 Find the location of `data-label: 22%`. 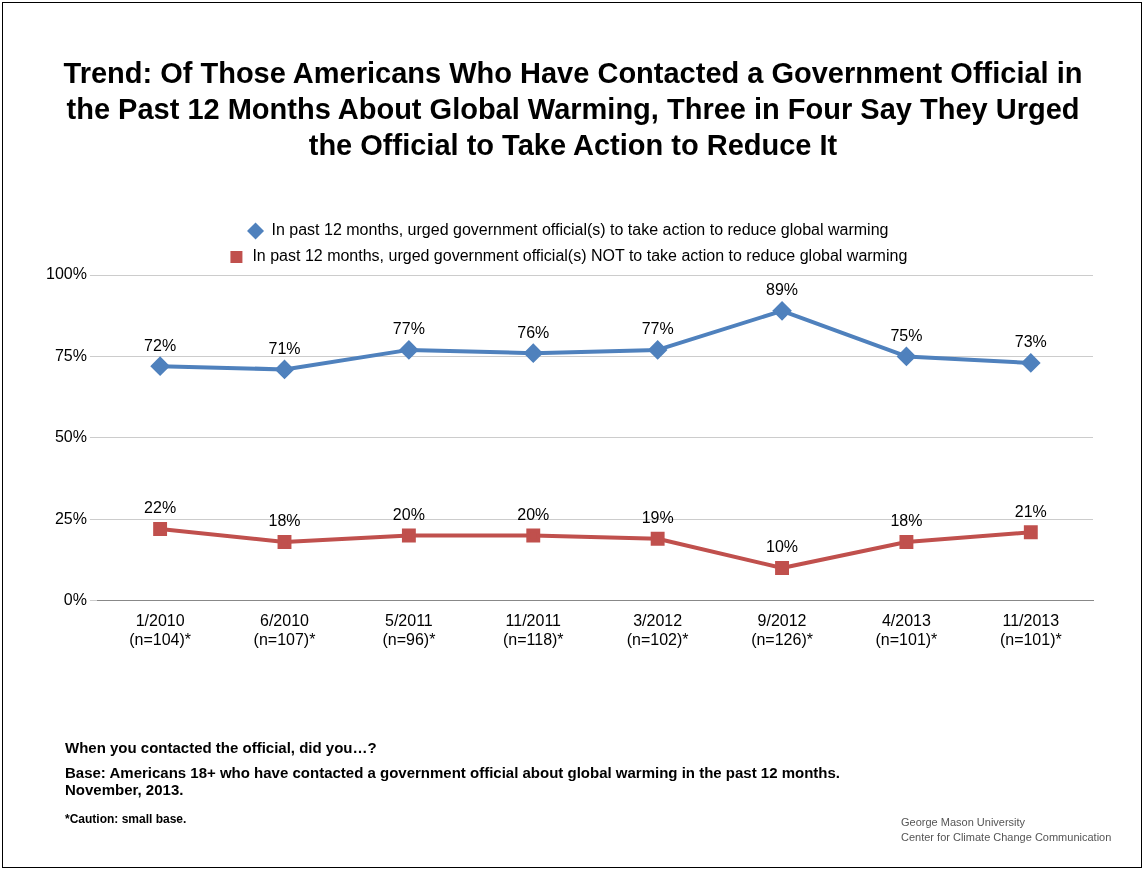

data-label: 22% is located at coordinates (160, 508).